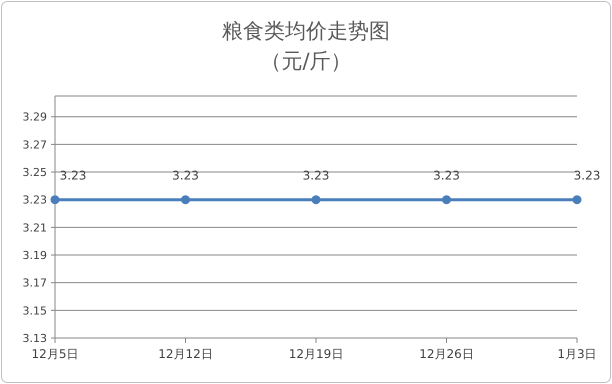 The image size is (612, 384). I want to click on x-tick-label: 12月26日, so click(446, 354).